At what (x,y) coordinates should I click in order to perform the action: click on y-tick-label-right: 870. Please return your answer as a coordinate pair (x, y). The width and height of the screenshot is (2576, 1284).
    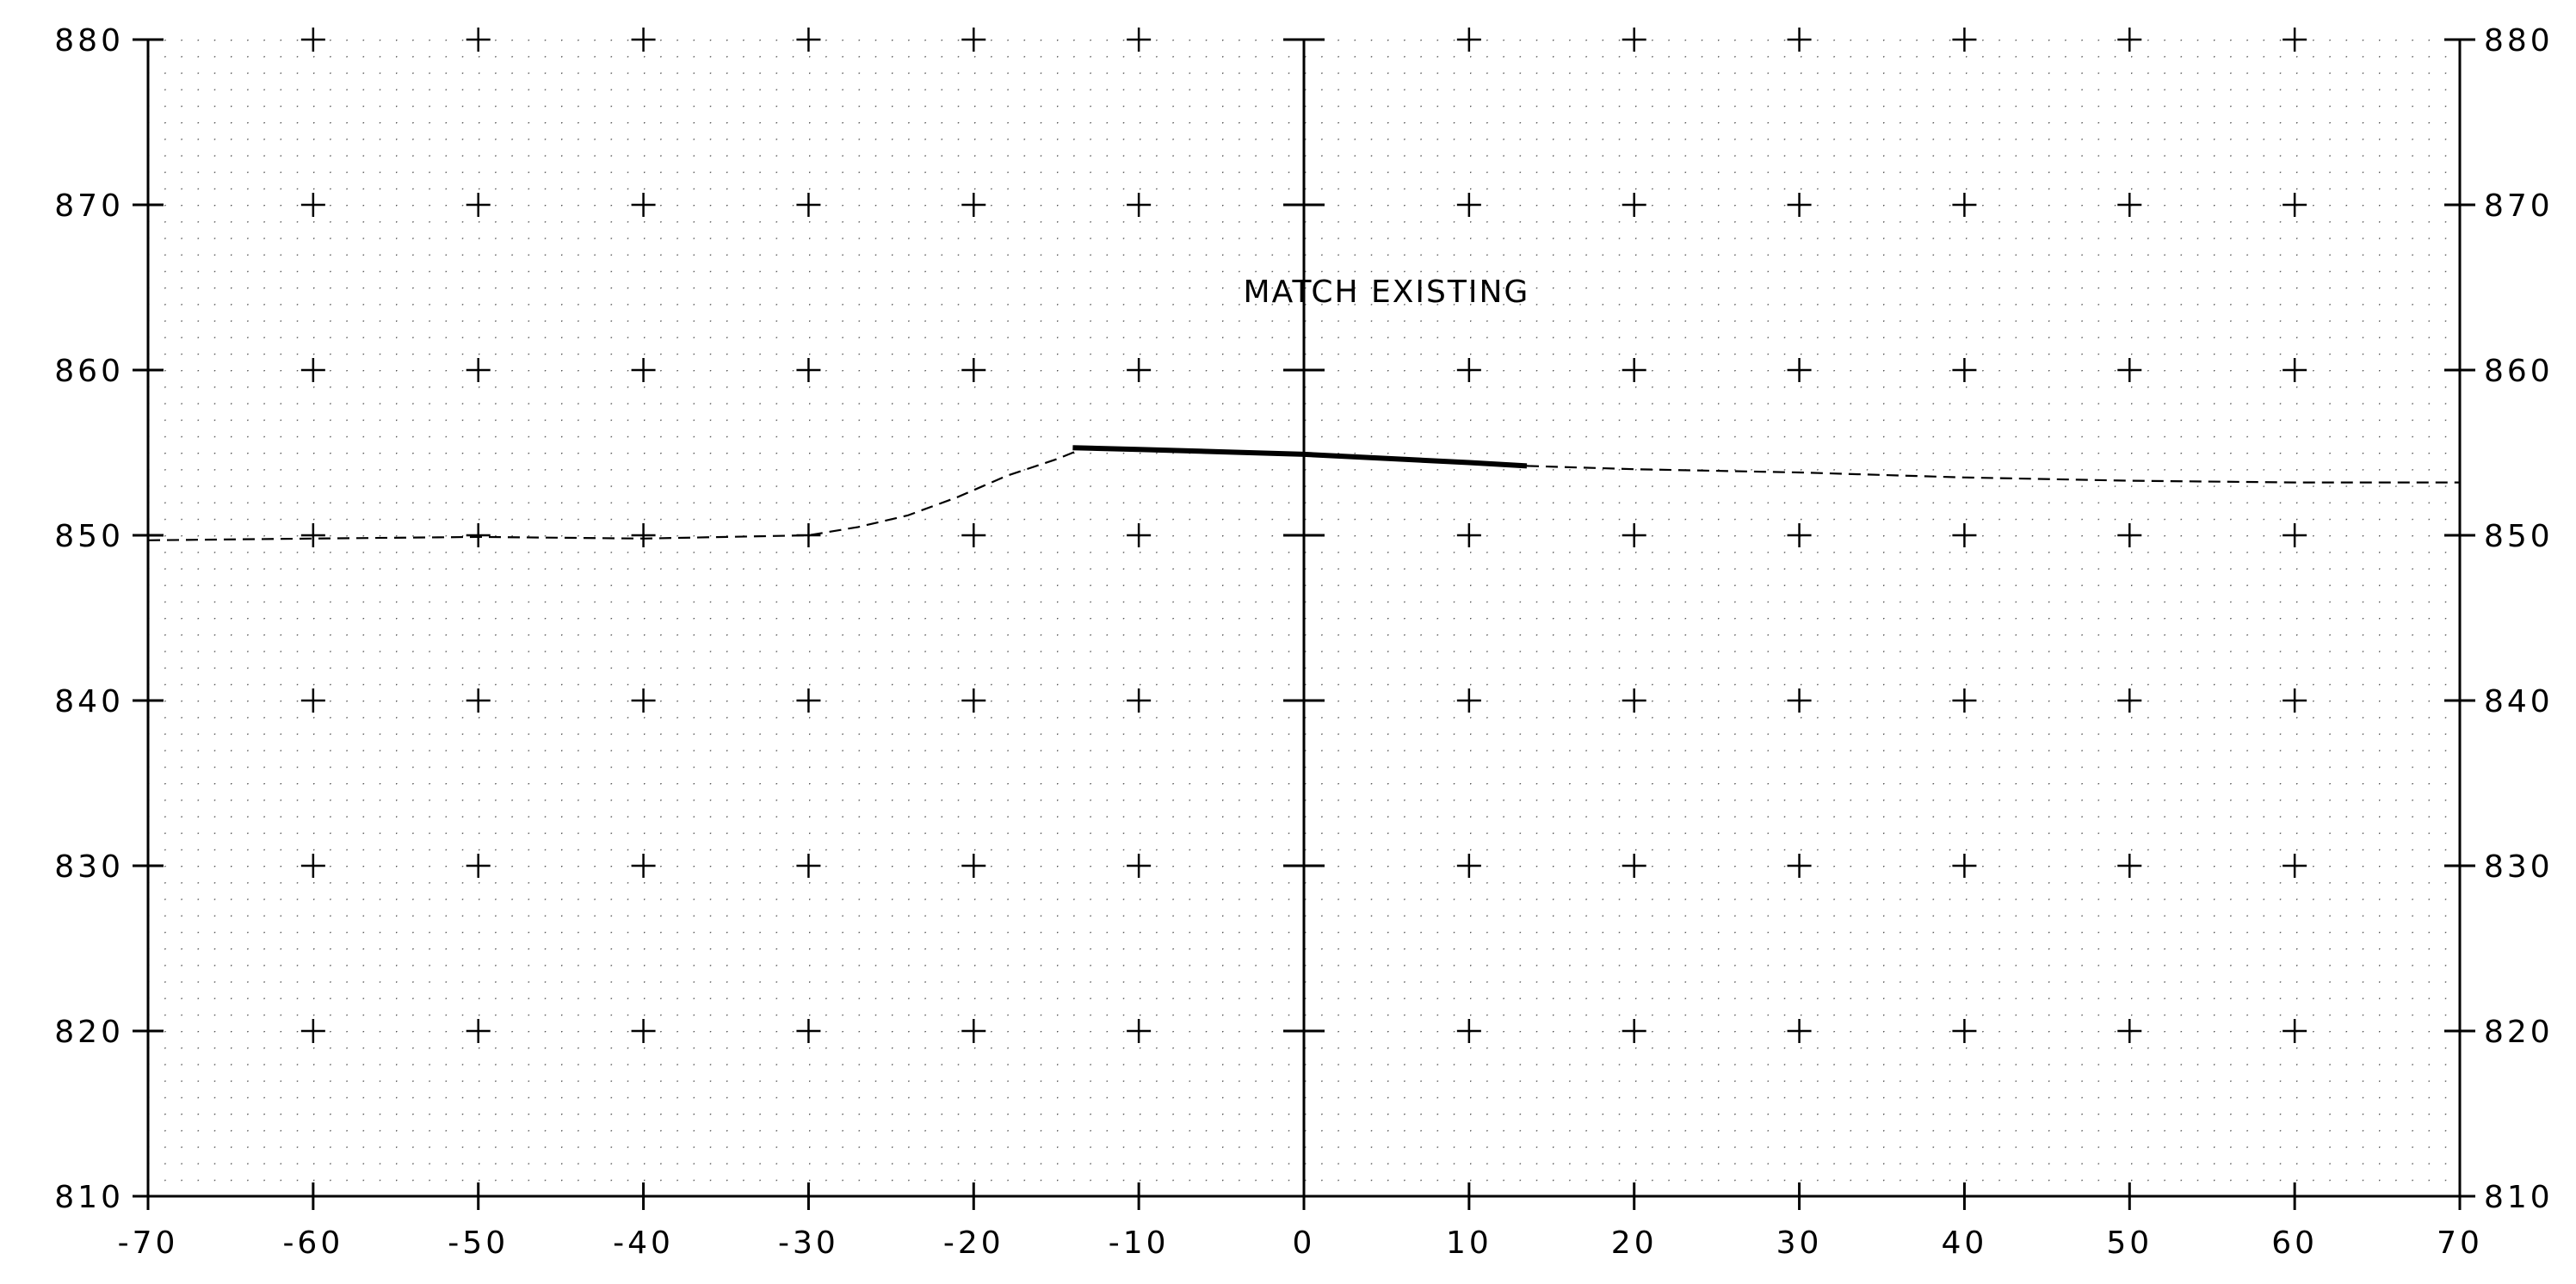
    Looking at the image, I should click on (2519, 206).